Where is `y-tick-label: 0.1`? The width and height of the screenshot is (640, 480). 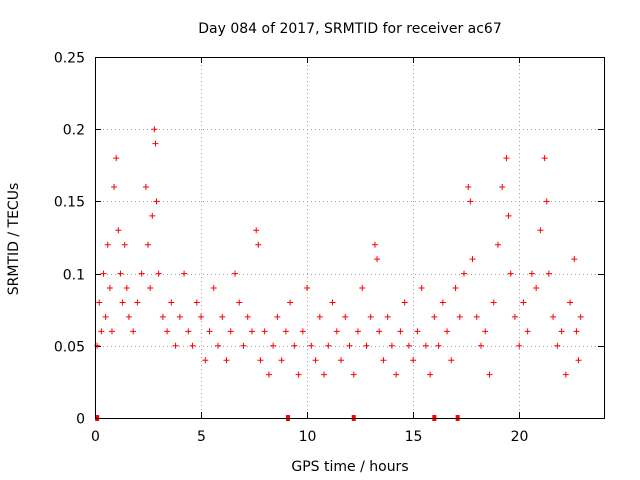 y-tick-label: 0.1 is located at coordinates (74, 276).